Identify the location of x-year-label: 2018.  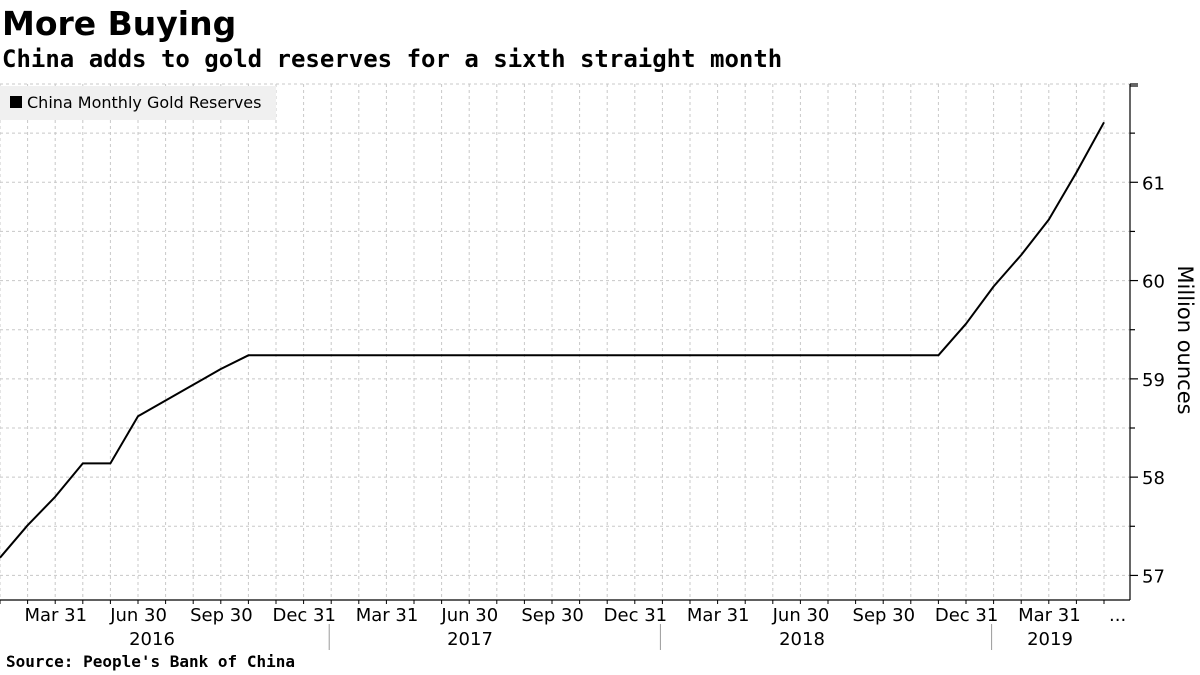
(802, 639).